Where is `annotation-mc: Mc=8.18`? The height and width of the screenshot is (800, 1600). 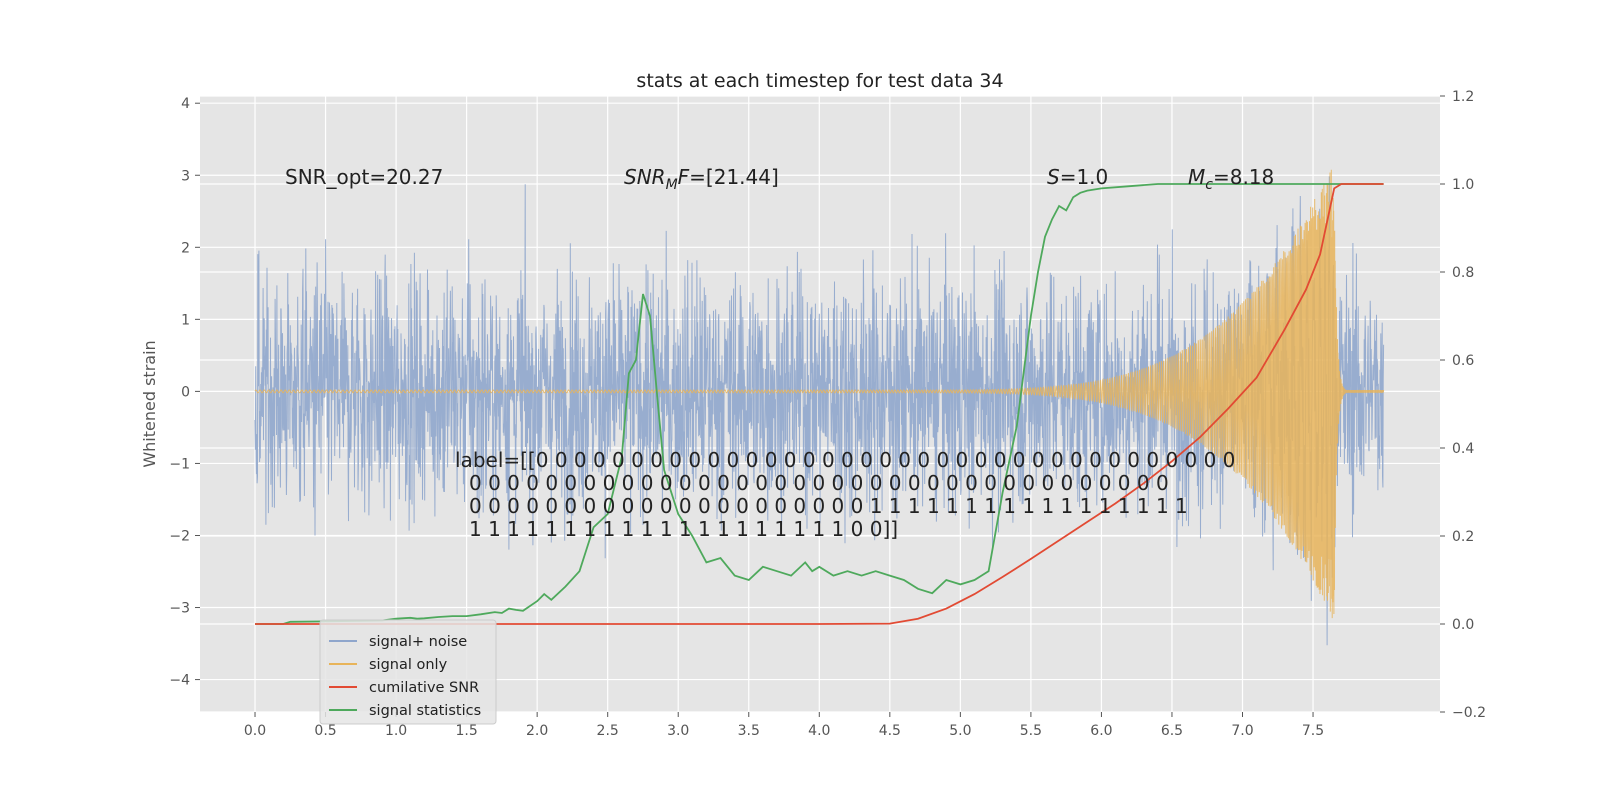 annotation-mc: Mc=8.18 is located at coordinates (1231, 179).